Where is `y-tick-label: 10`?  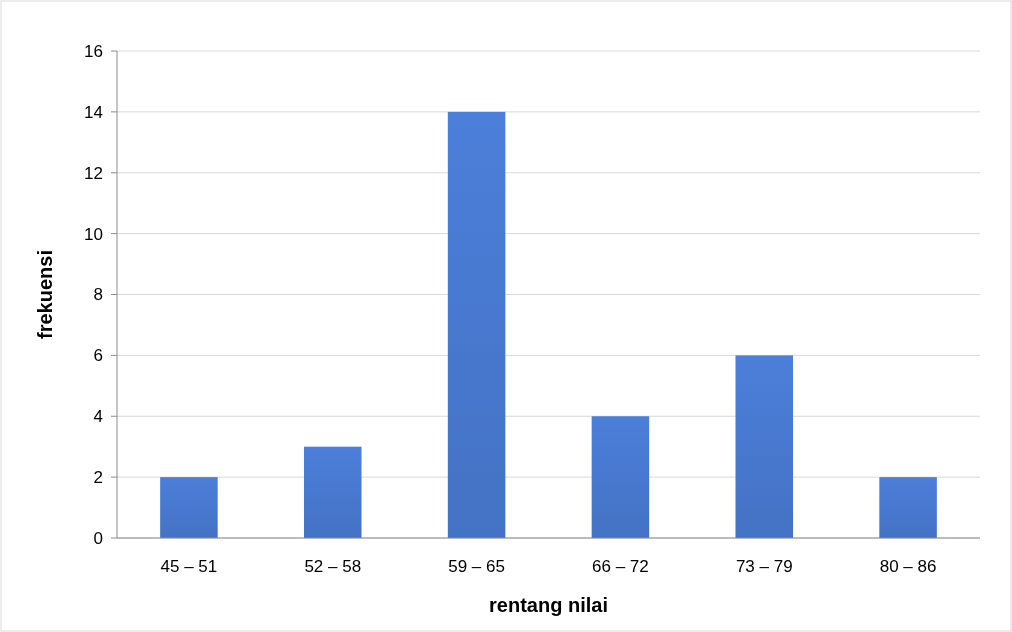
y-tick-label: 10 is located at coordinates (93, 234).